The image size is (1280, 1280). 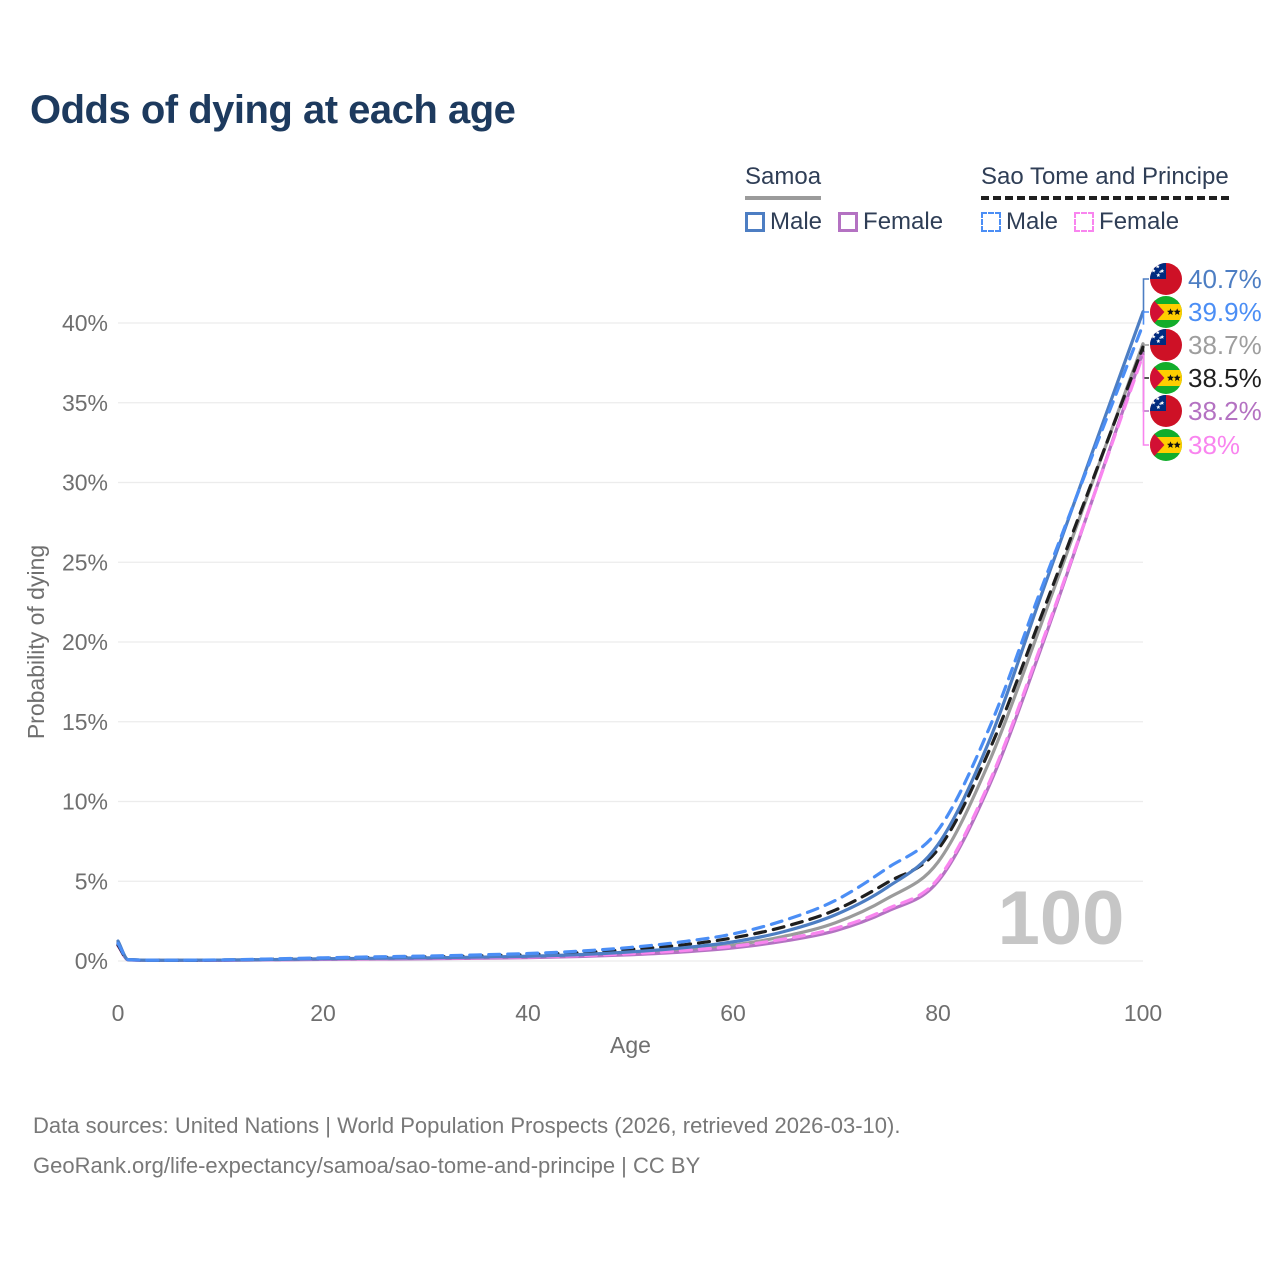 What do you see at coordinates (755, 222) in the screenshot?
I see `samoa-male-swatch-icon` at bounding box center [755, 222].